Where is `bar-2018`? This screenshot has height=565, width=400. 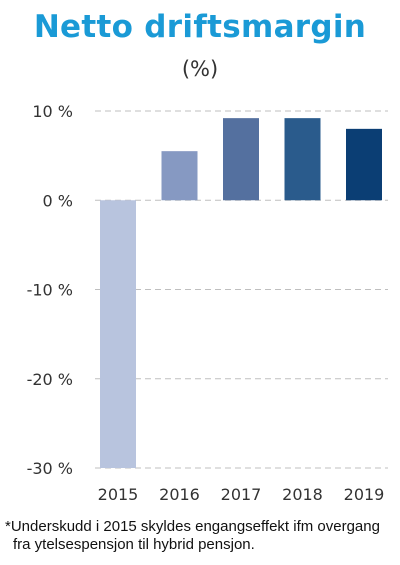 bar-2018 is located at coordinates (302, 159).